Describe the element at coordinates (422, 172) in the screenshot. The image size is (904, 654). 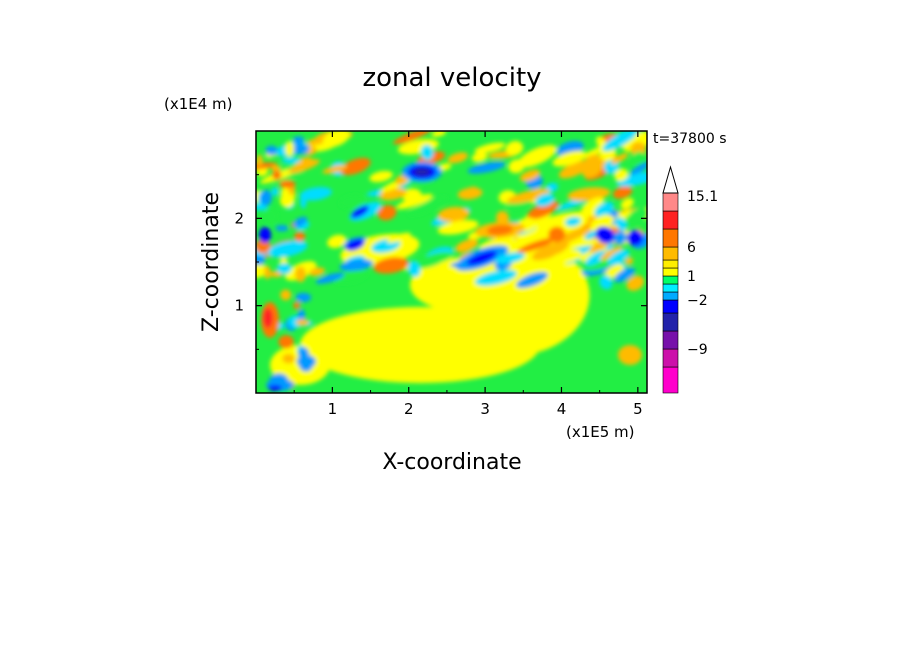
I see `field-feature-low-top` at that location.